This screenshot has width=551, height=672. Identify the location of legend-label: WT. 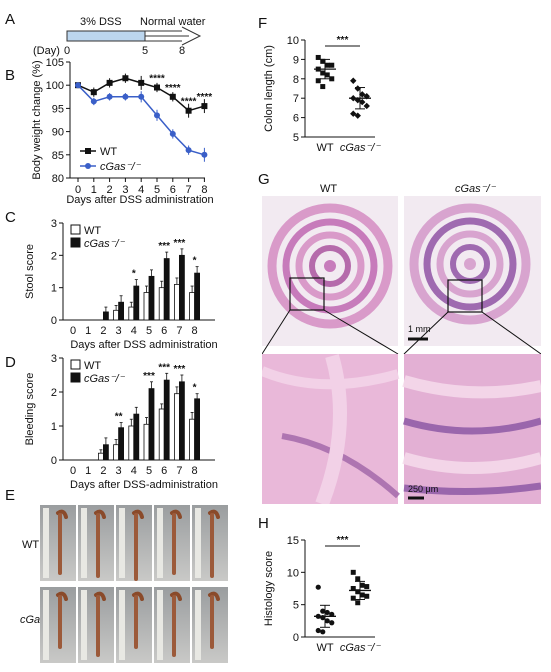
(92, 231).